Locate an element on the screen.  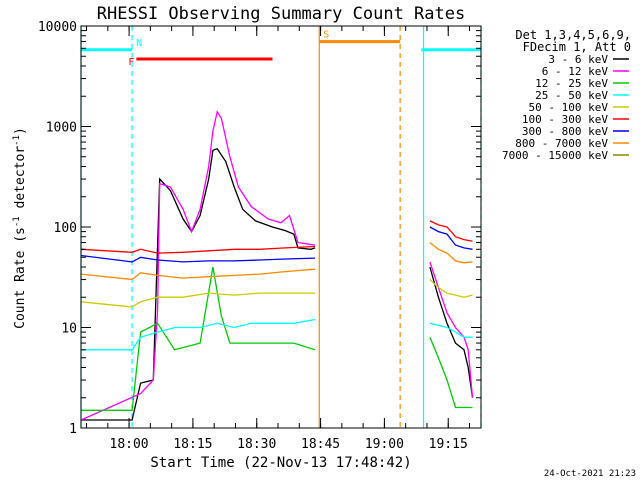
legend-entry-label: 12 - 25 keV is located at coordinates (571, 83).